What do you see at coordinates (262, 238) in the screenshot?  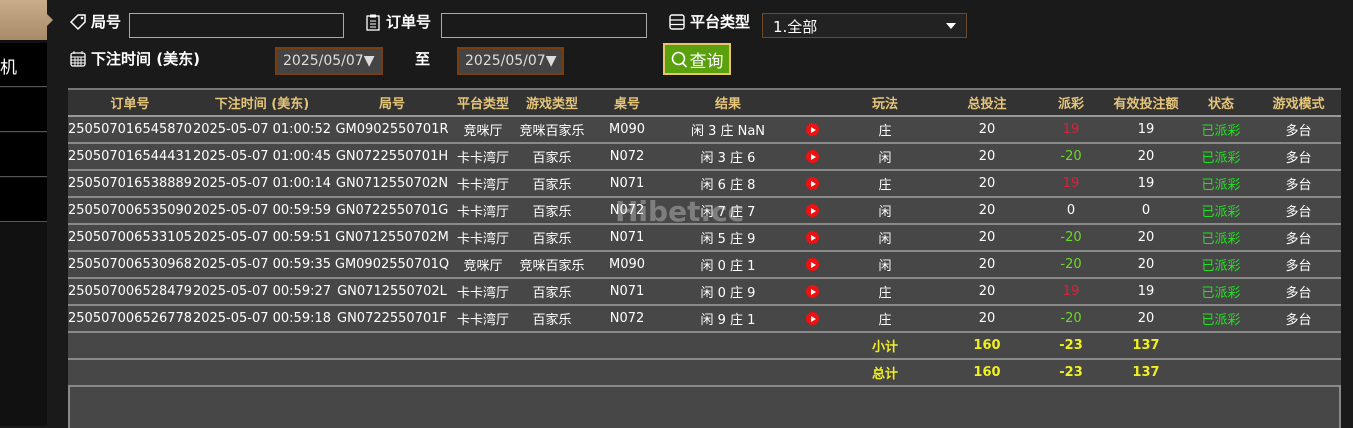 I see `bet-time-cell: 2025-05-07 00:59:51` at bounding box center [262, 238].